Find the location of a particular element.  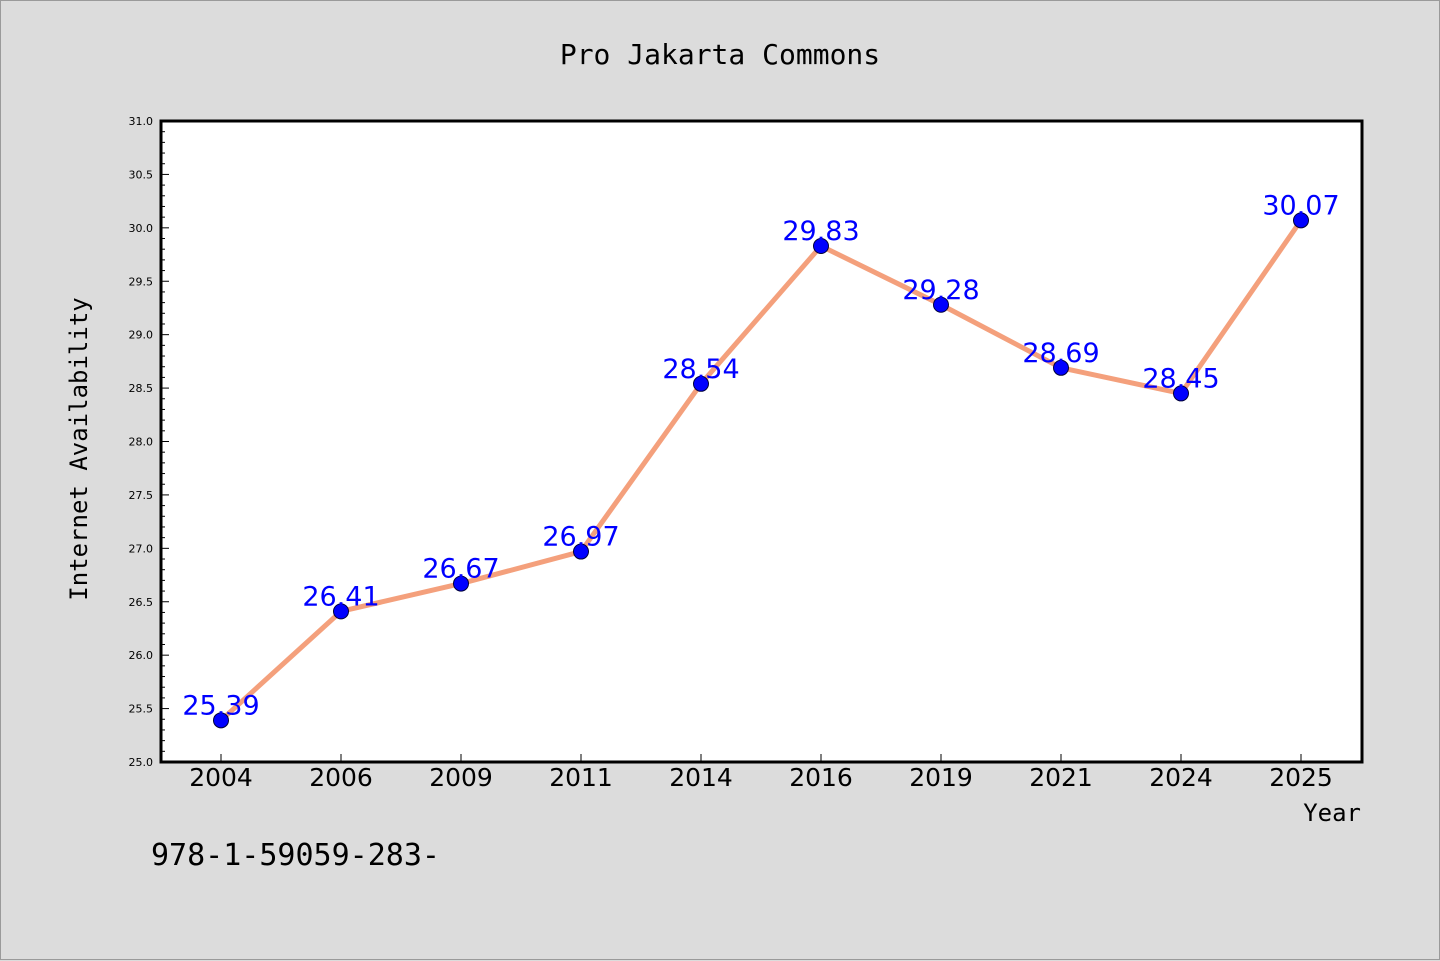

x-tick-label: 2016 is located at coordinates (821, 777).